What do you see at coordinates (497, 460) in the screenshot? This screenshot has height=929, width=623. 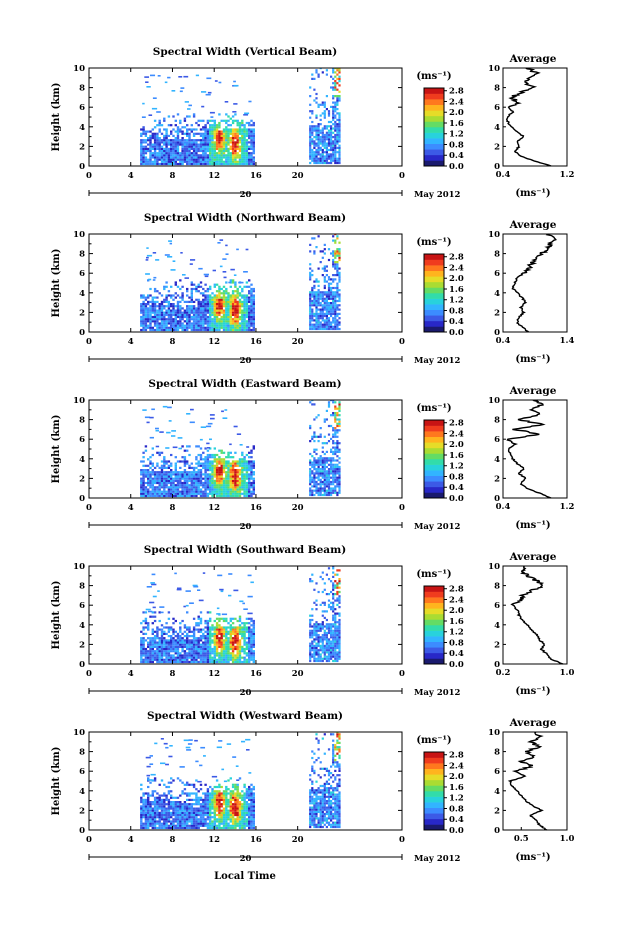 I see `avg-y-tick-label: 4` at bounding box center [497, 460].